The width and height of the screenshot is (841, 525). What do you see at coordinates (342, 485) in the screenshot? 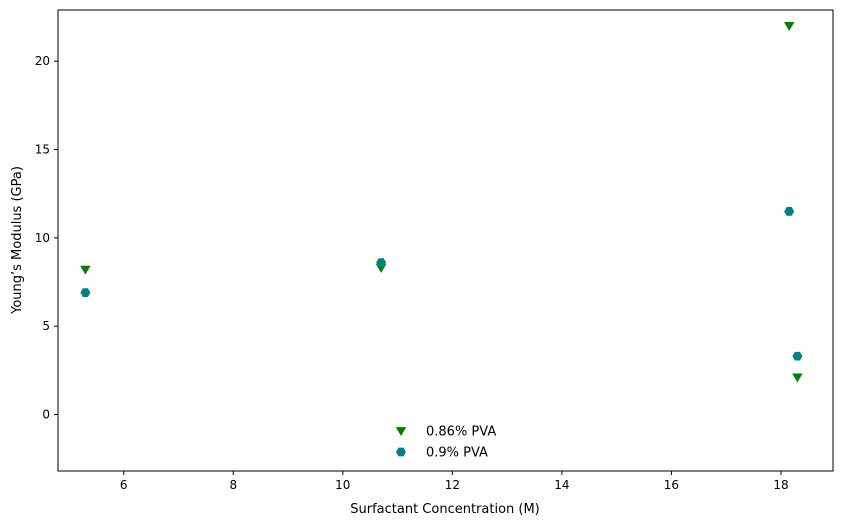
I see `x-tick-label: 10` at bounding box center [342, 485].